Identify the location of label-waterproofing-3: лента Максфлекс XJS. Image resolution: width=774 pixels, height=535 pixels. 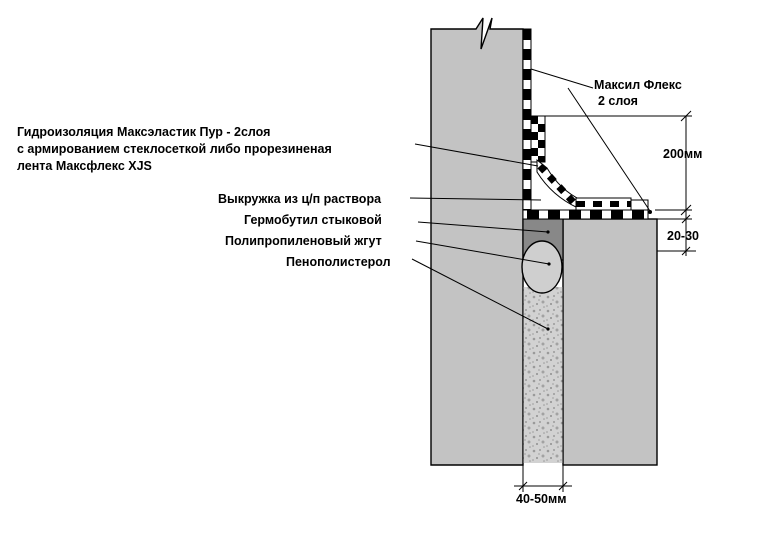
(84, 166).